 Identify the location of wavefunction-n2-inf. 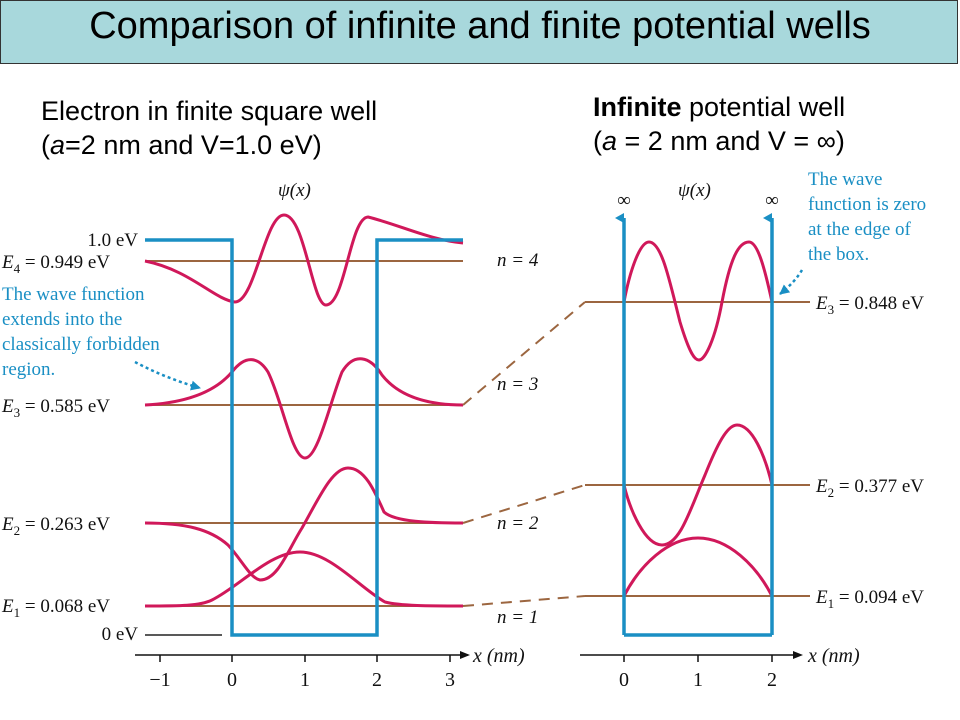
(698, 485).